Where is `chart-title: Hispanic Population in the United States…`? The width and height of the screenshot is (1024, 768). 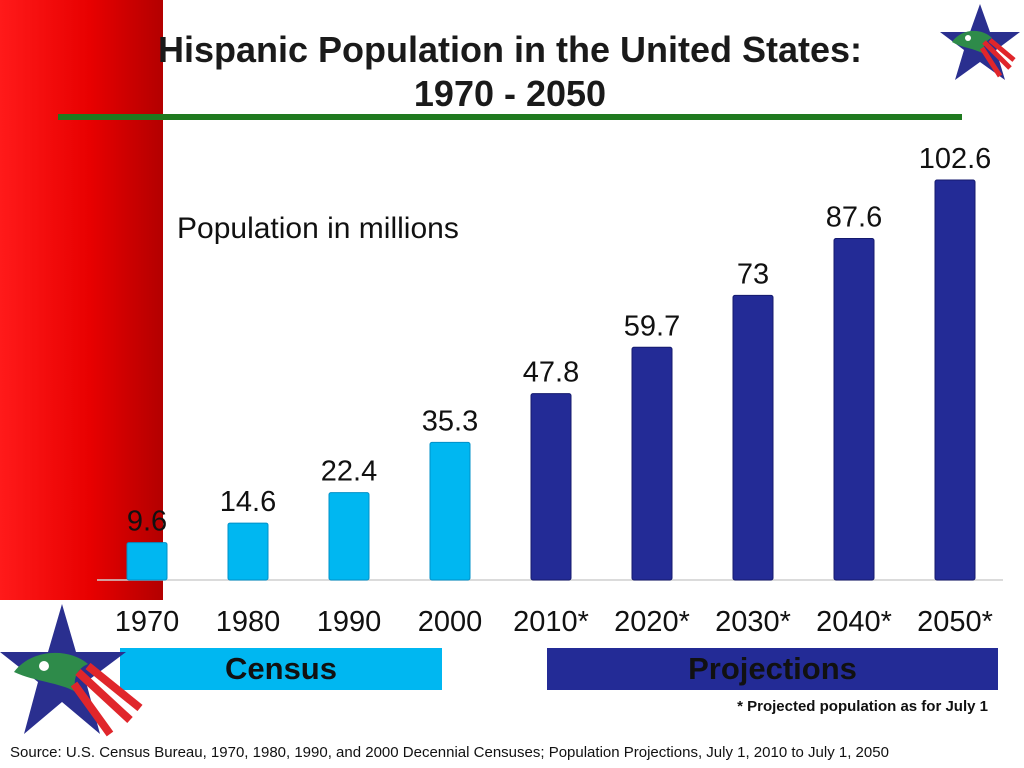 chart-title: Hispanic Population in the United States… is located at coordinates (510, 72).